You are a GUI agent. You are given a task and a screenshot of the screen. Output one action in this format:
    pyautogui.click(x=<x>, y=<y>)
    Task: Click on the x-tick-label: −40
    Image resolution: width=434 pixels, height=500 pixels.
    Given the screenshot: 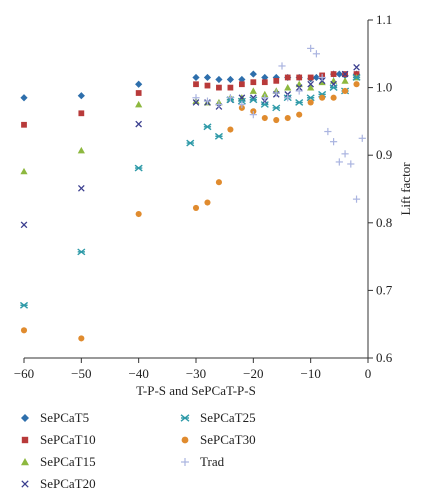 What is the action you would take?
    pyautogui.click(x=138, y=373)
    